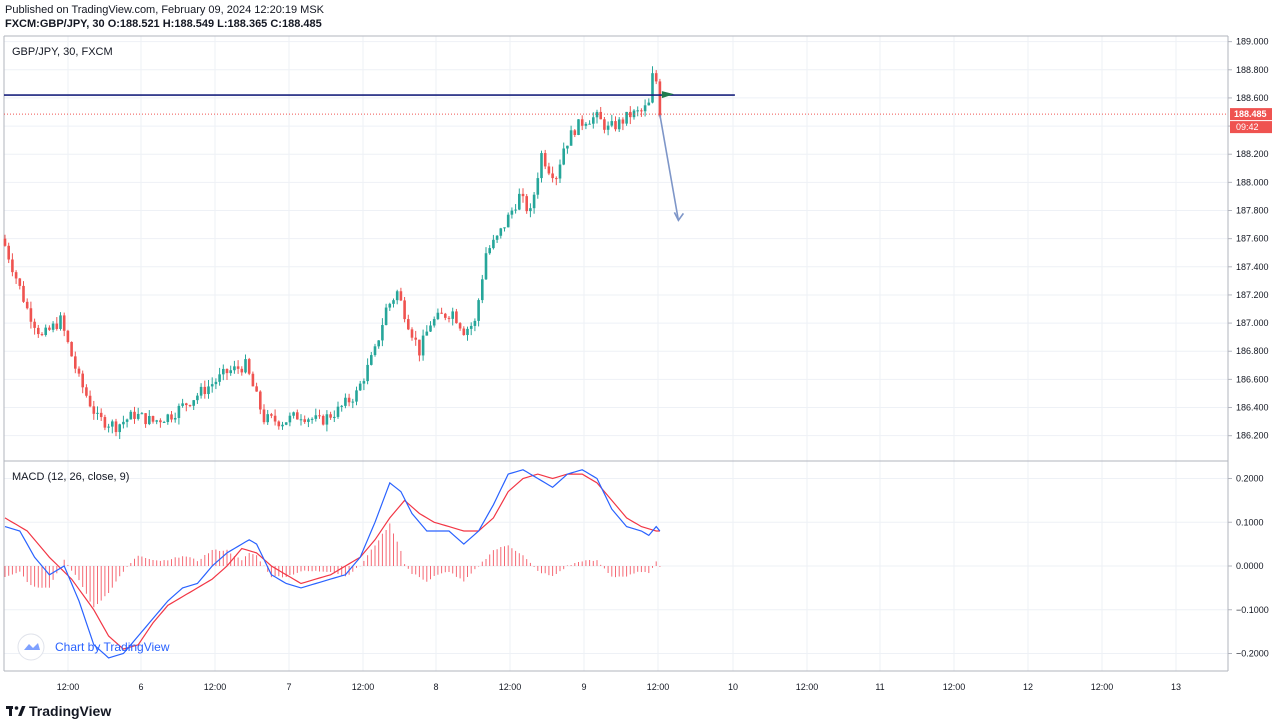  I want to click on flag-marker-icon, so click(667, 95).